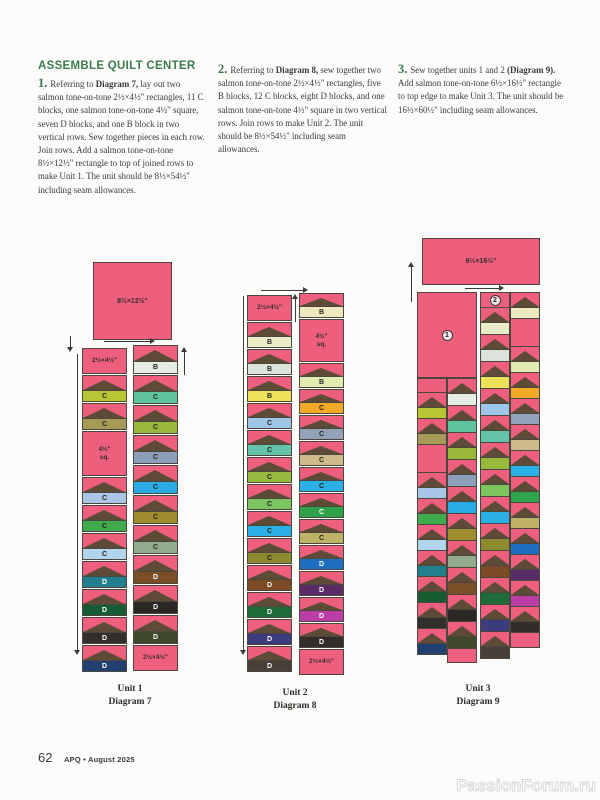  I want to click on watermark: PassionForum.ru, so click(526, 786).